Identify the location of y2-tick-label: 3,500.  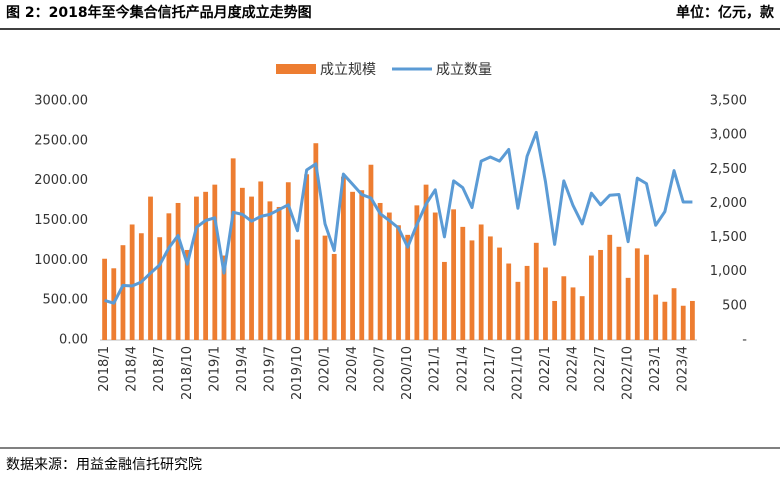
(728, 101).